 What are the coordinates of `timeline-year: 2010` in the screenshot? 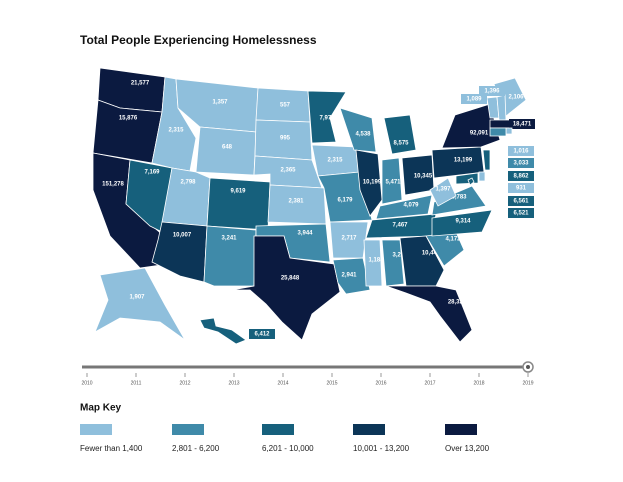 It's located at (86, 383).